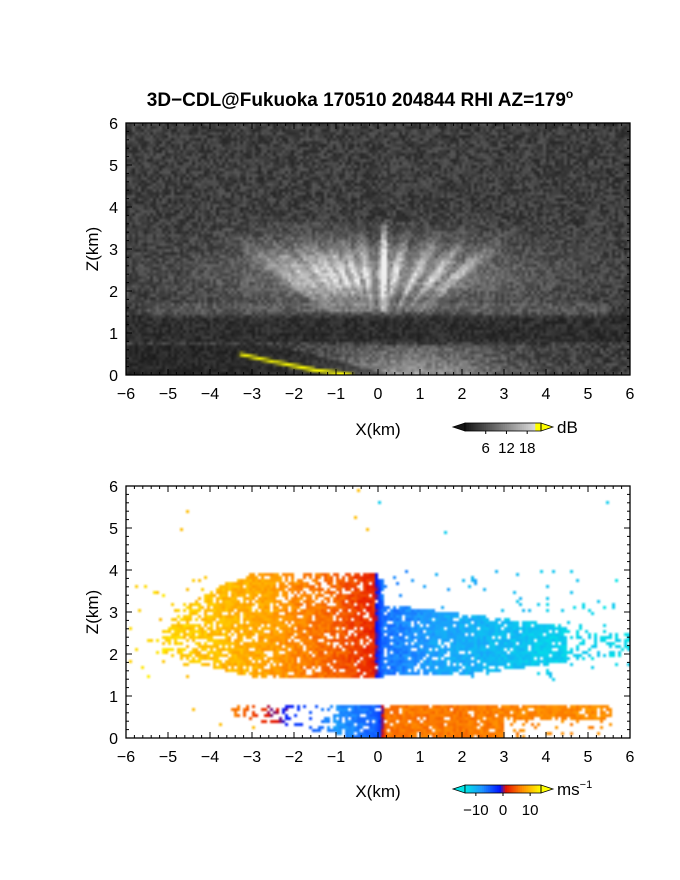 This screenshot has height=880, width=680. What do you see at coordinates (360, 99) in the screenshot?
I see `figure-title: 3D−CDL@Fukuoka 170510 204844 RHI AZ=179o` at bounding box center [360, 99].